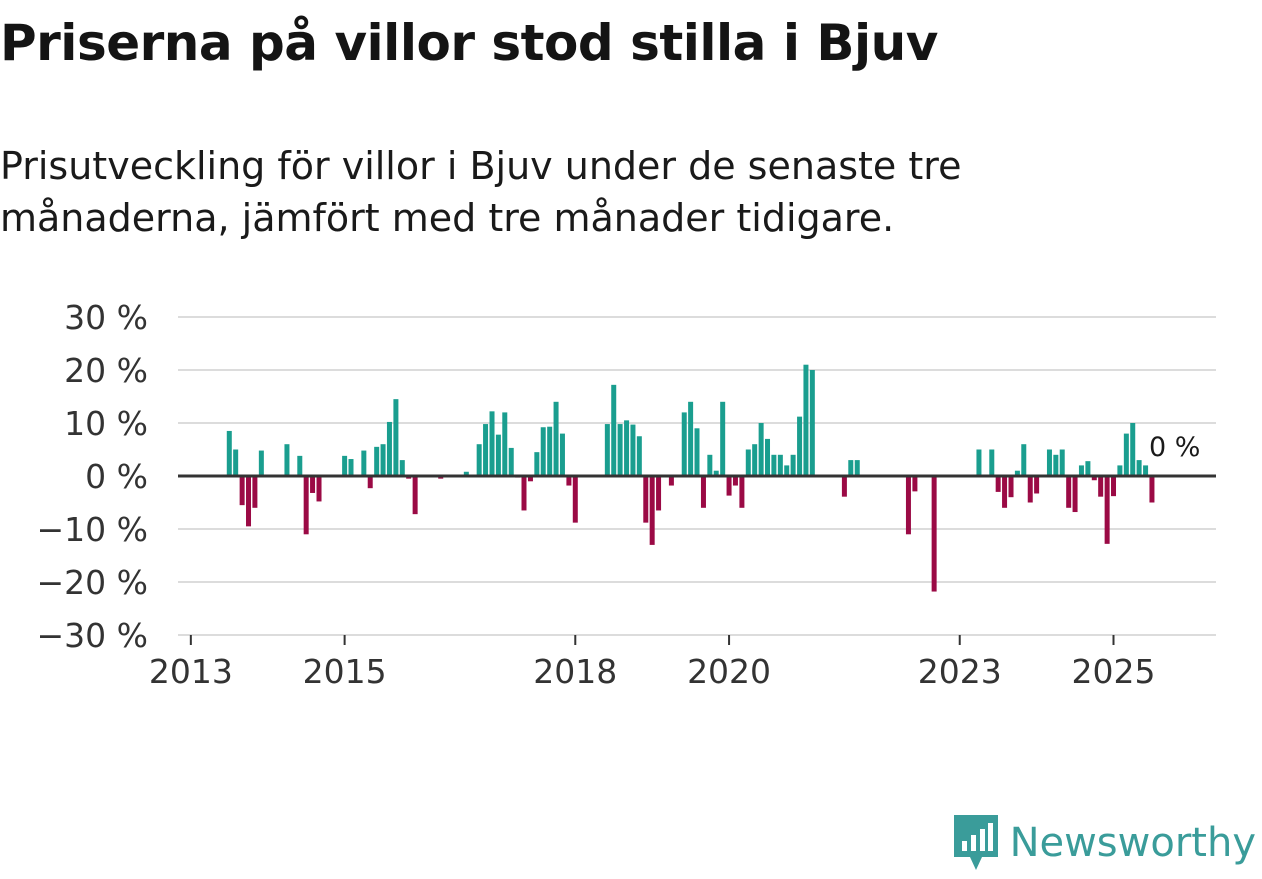 The image size is (1262, 879). What do you see at coordinates (960, 671) in the screenshot?
I see `x-tick-label: 2023` at bounding box center [960, 671].